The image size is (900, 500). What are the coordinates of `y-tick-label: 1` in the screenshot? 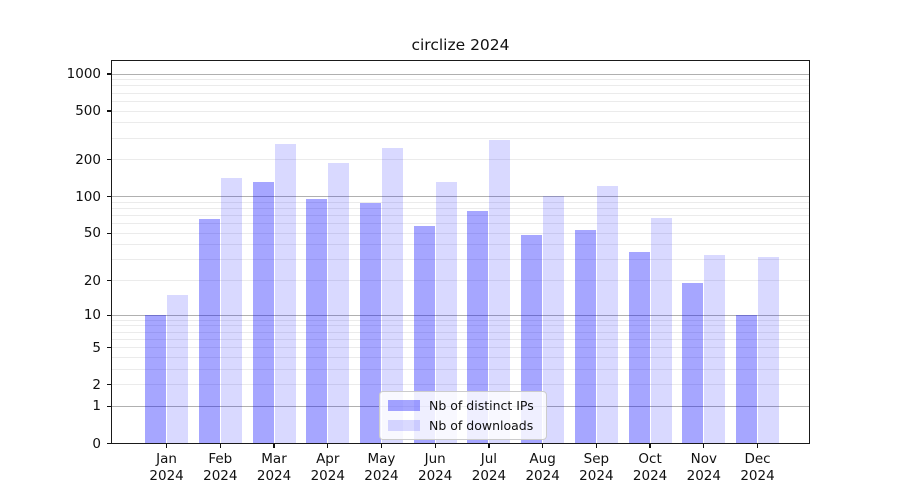 It's located at (96, 406).